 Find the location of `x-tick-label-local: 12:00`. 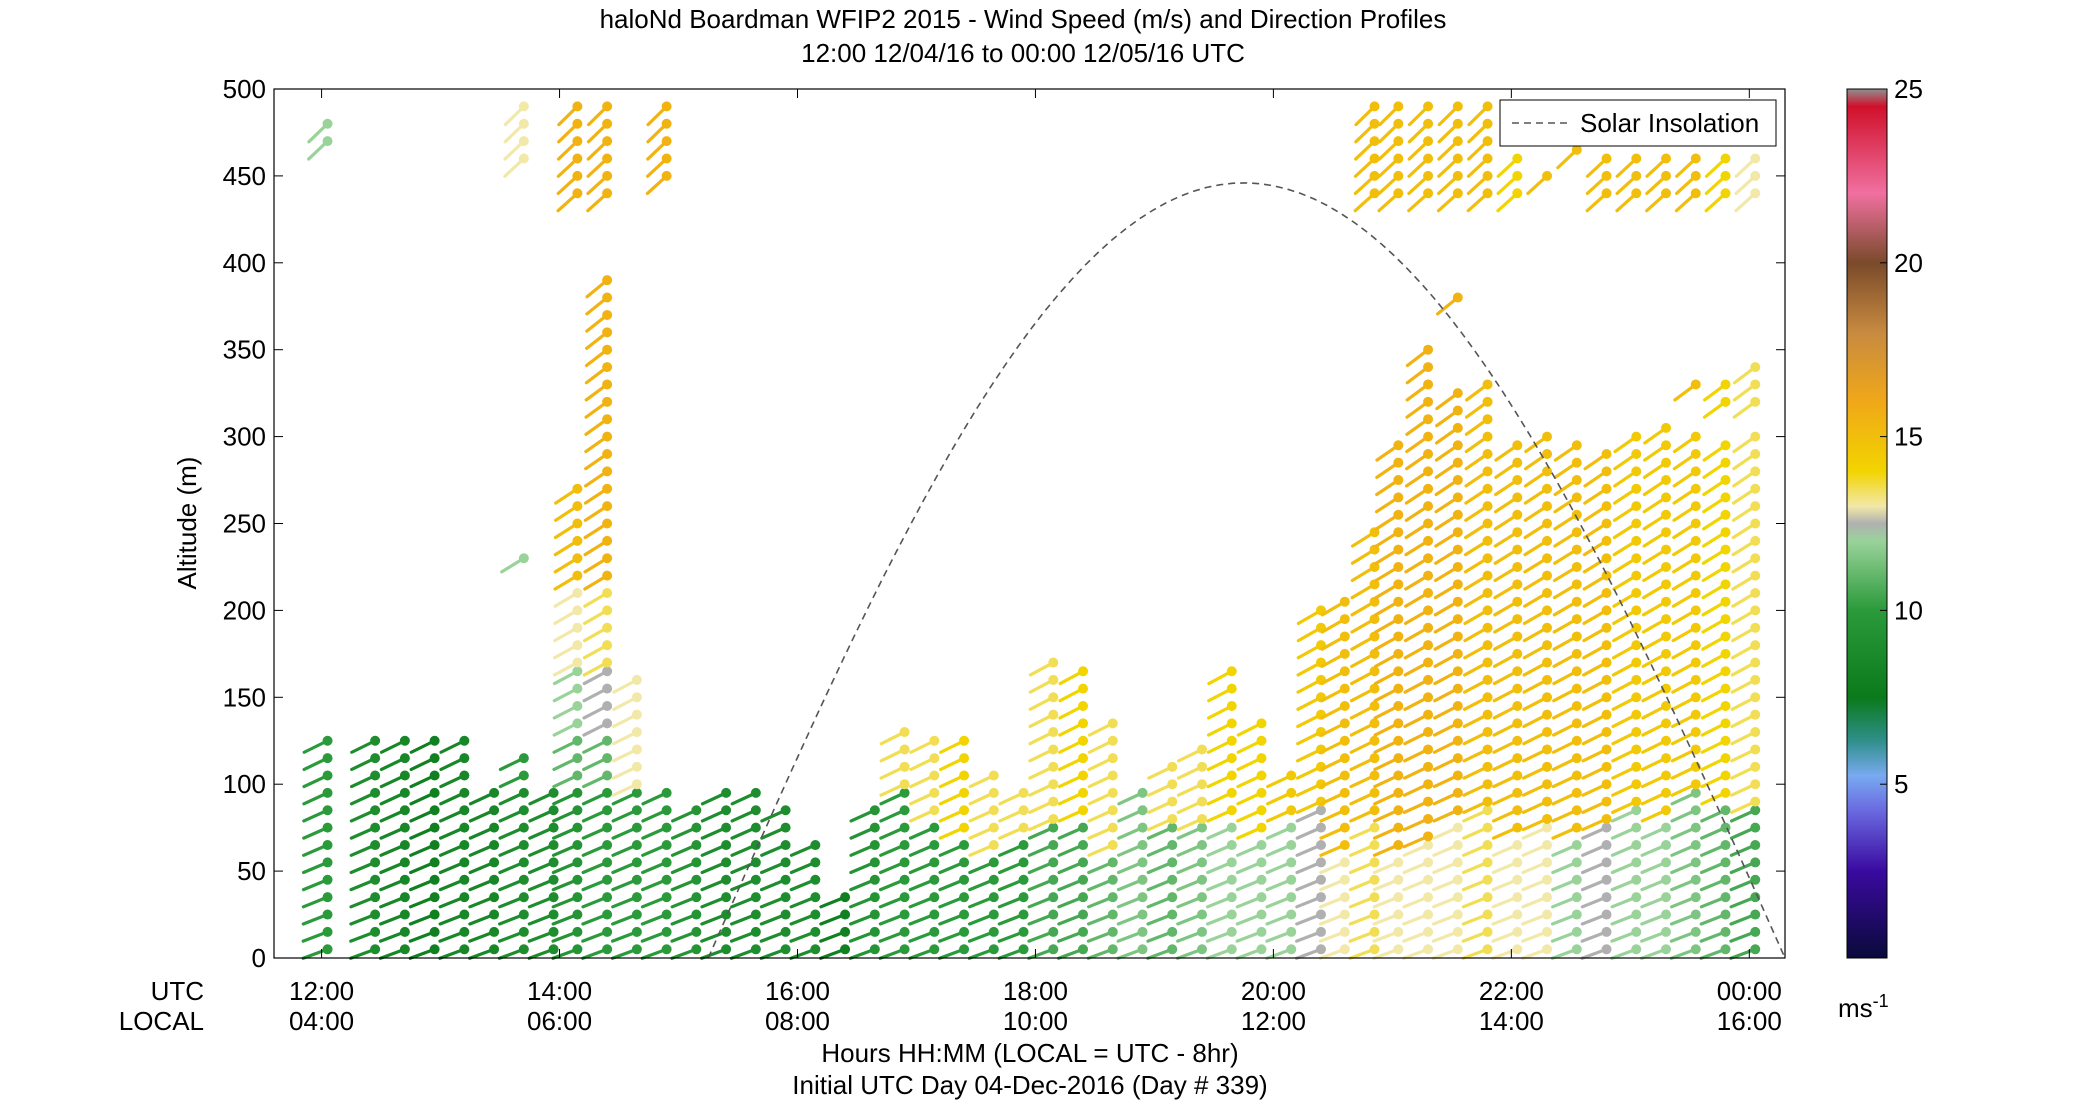

x-tick-label-local: 12:00 is located at coordinates (1273, 1021).